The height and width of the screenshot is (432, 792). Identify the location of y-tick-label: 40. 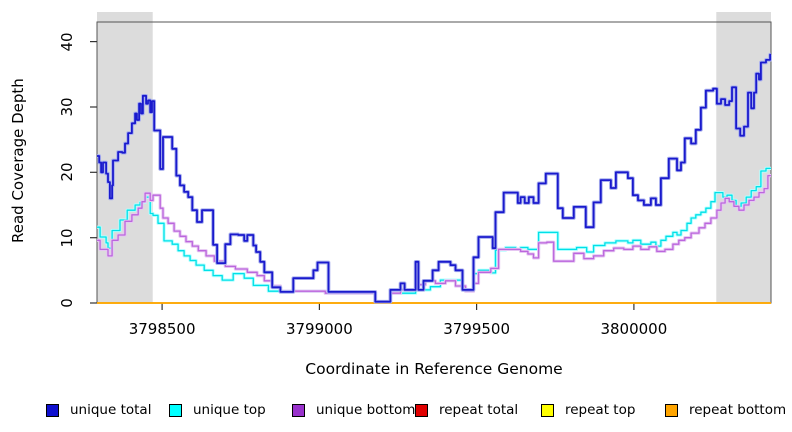
(67, 42).